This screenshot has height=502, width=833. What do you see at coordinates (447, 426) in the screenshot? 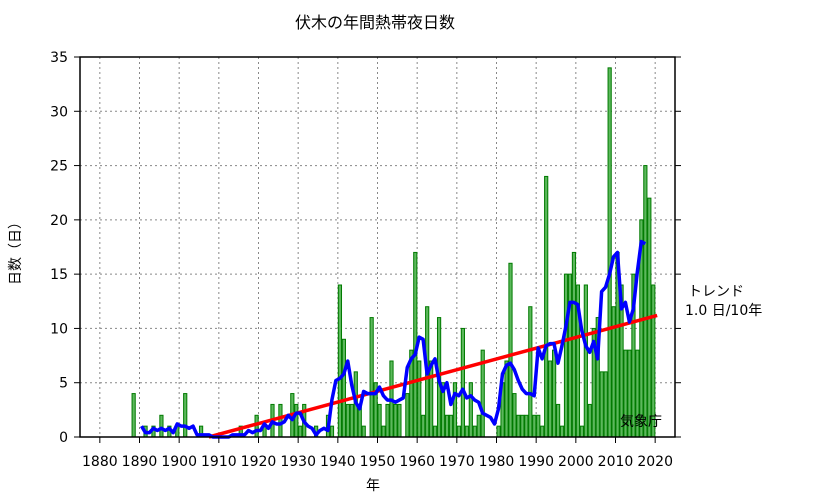
I see `bar-1967` at bounding box center [447, 426].